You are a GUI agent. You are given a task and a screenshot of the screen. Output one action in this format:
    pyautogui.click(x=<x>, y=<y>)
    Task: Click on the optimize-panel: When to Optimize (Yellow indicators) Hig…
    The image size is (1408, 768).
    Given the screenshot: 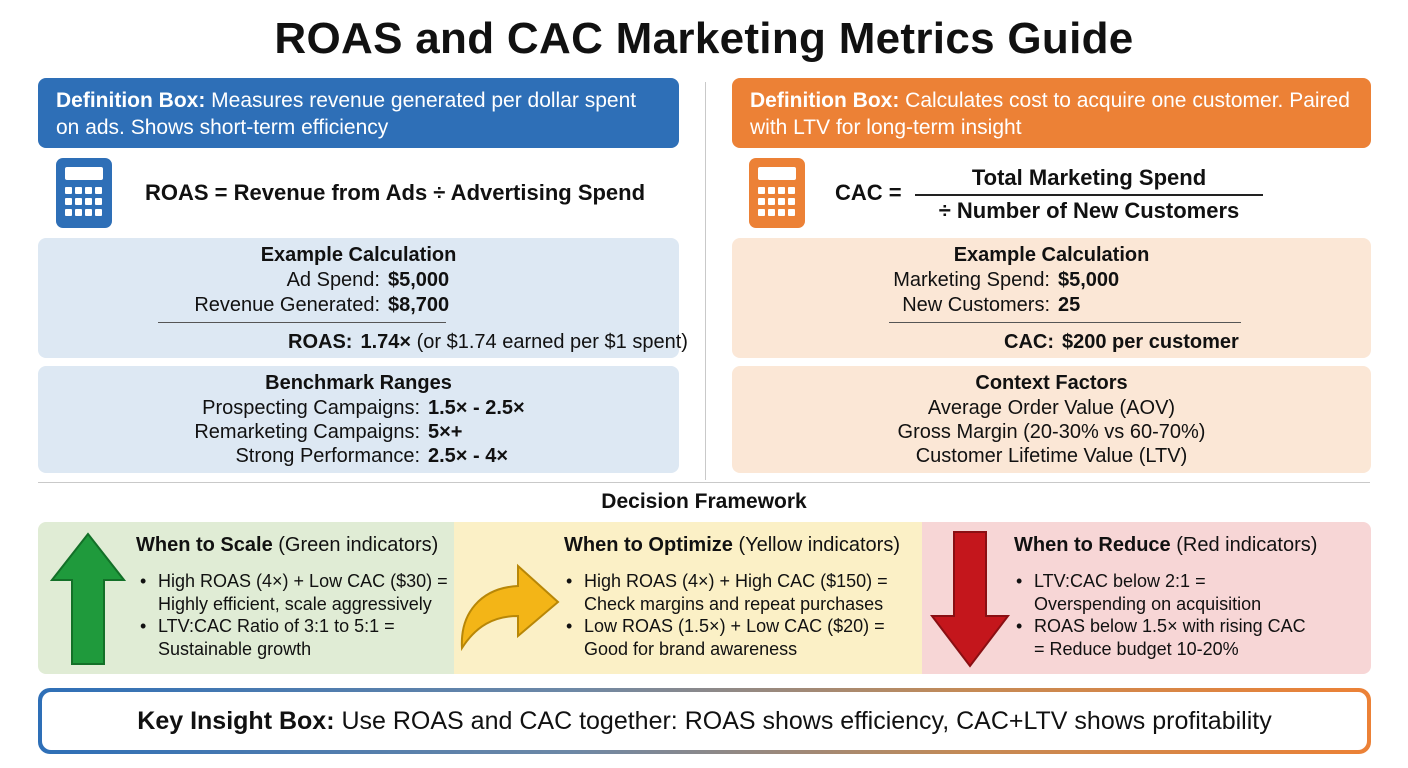 What is the action you would take?
    pyautogui.click(x=688, y=598)
    